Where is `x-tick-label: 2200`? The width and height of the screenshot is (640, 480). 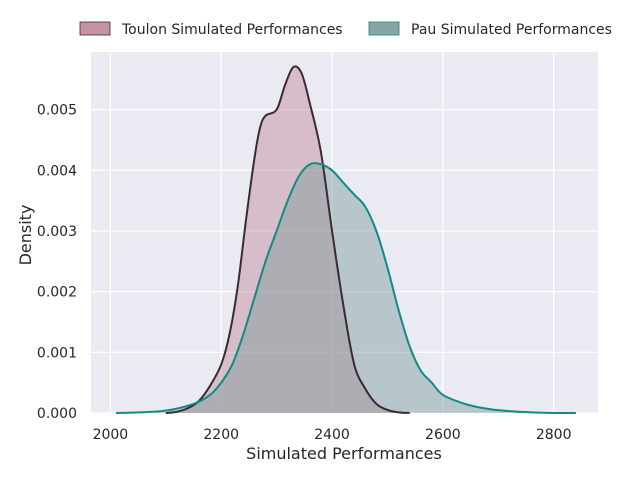 x-tick-label: 2200 is located at coordinates (221, 435).